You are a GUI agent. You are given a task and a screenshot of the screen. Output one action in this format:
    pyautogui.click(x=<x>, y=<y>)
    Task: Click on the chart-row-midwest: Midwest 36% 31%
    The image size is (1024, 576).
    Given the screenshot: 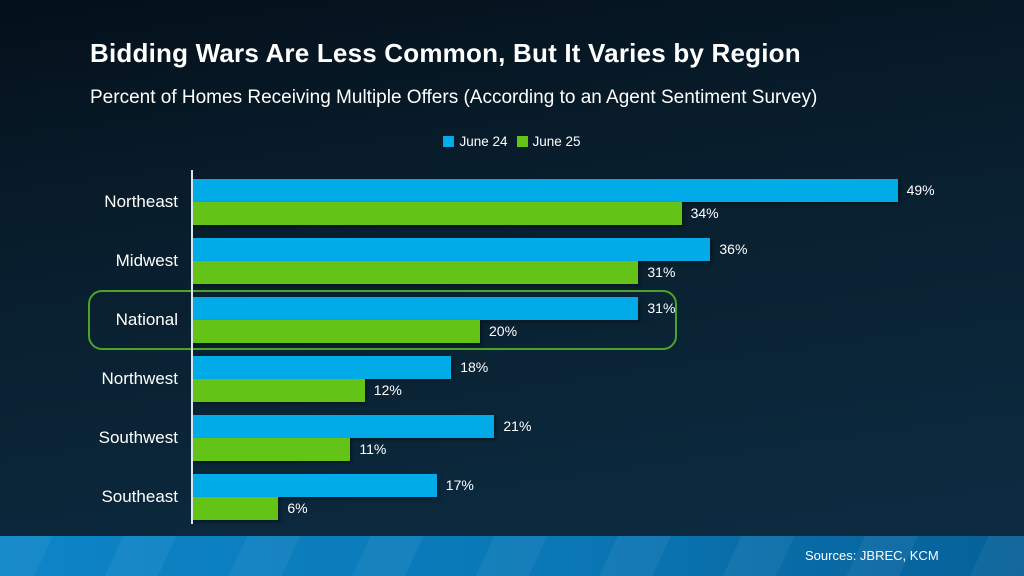 What is the action you would take?
    pyautogui.click(x=512, y=261)
    